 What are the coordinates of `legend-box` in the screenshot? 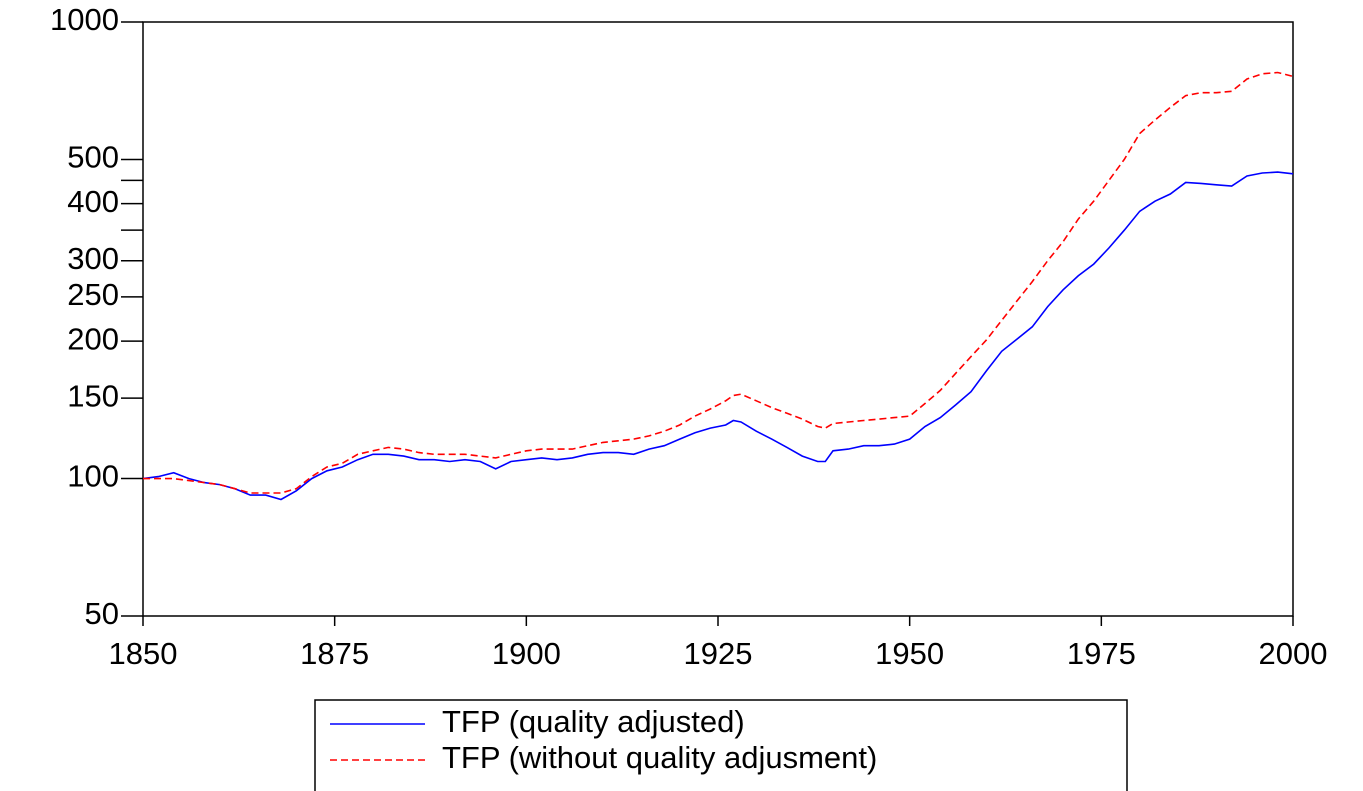 It's located at (721, 745).